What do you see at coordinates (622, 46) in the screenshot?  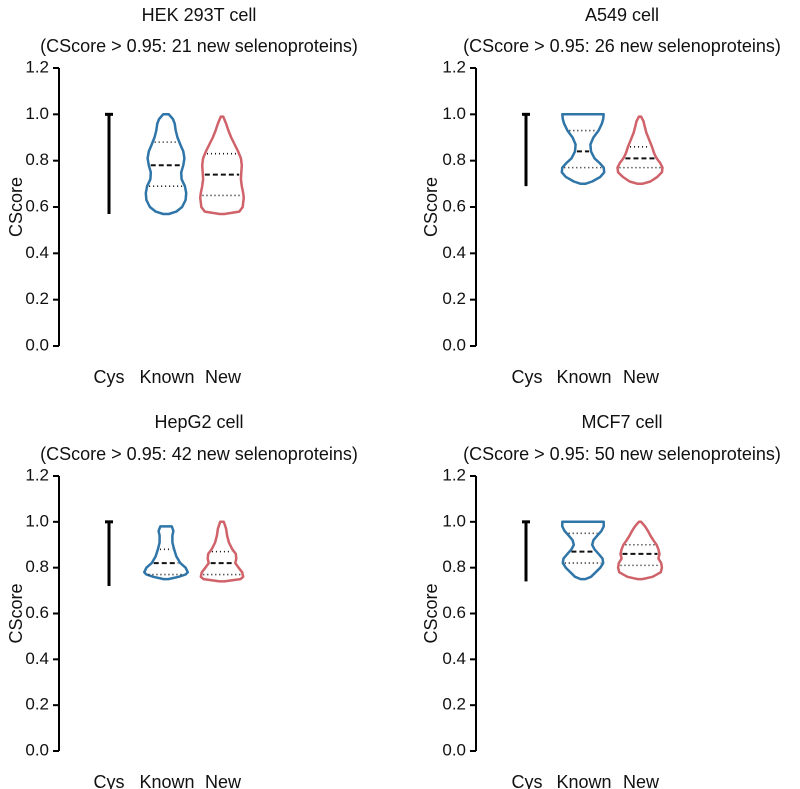 I see `chart-subtitle: (CScore > 0.95: 26 new selenoproteins)` at bounding box center [622, 46].